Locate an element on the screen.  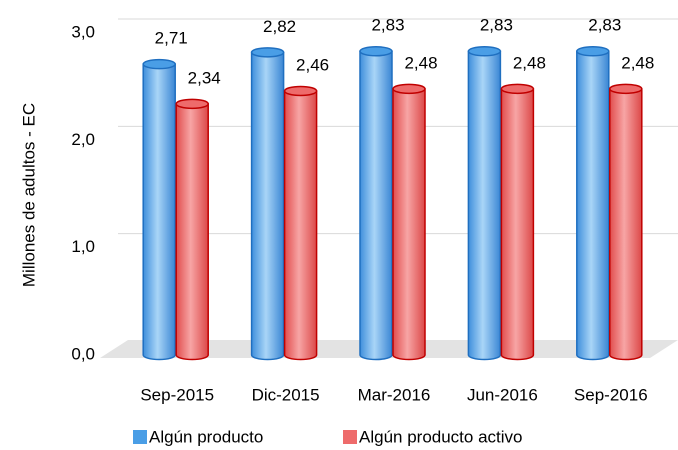
x-tick-label: Sep-2016 is located at coordinates (611, 394).